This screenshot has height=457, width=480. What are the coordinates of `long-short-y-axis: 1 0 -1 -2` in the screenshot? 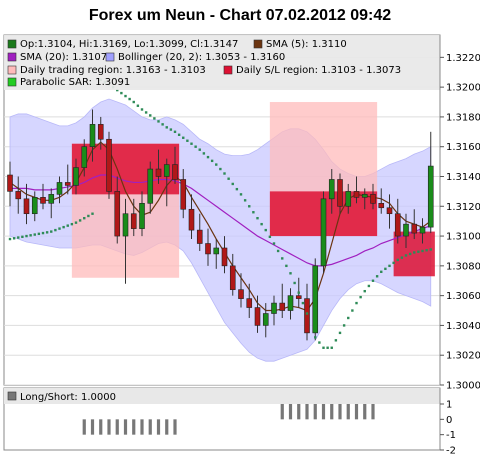 It's located at (447, 422).